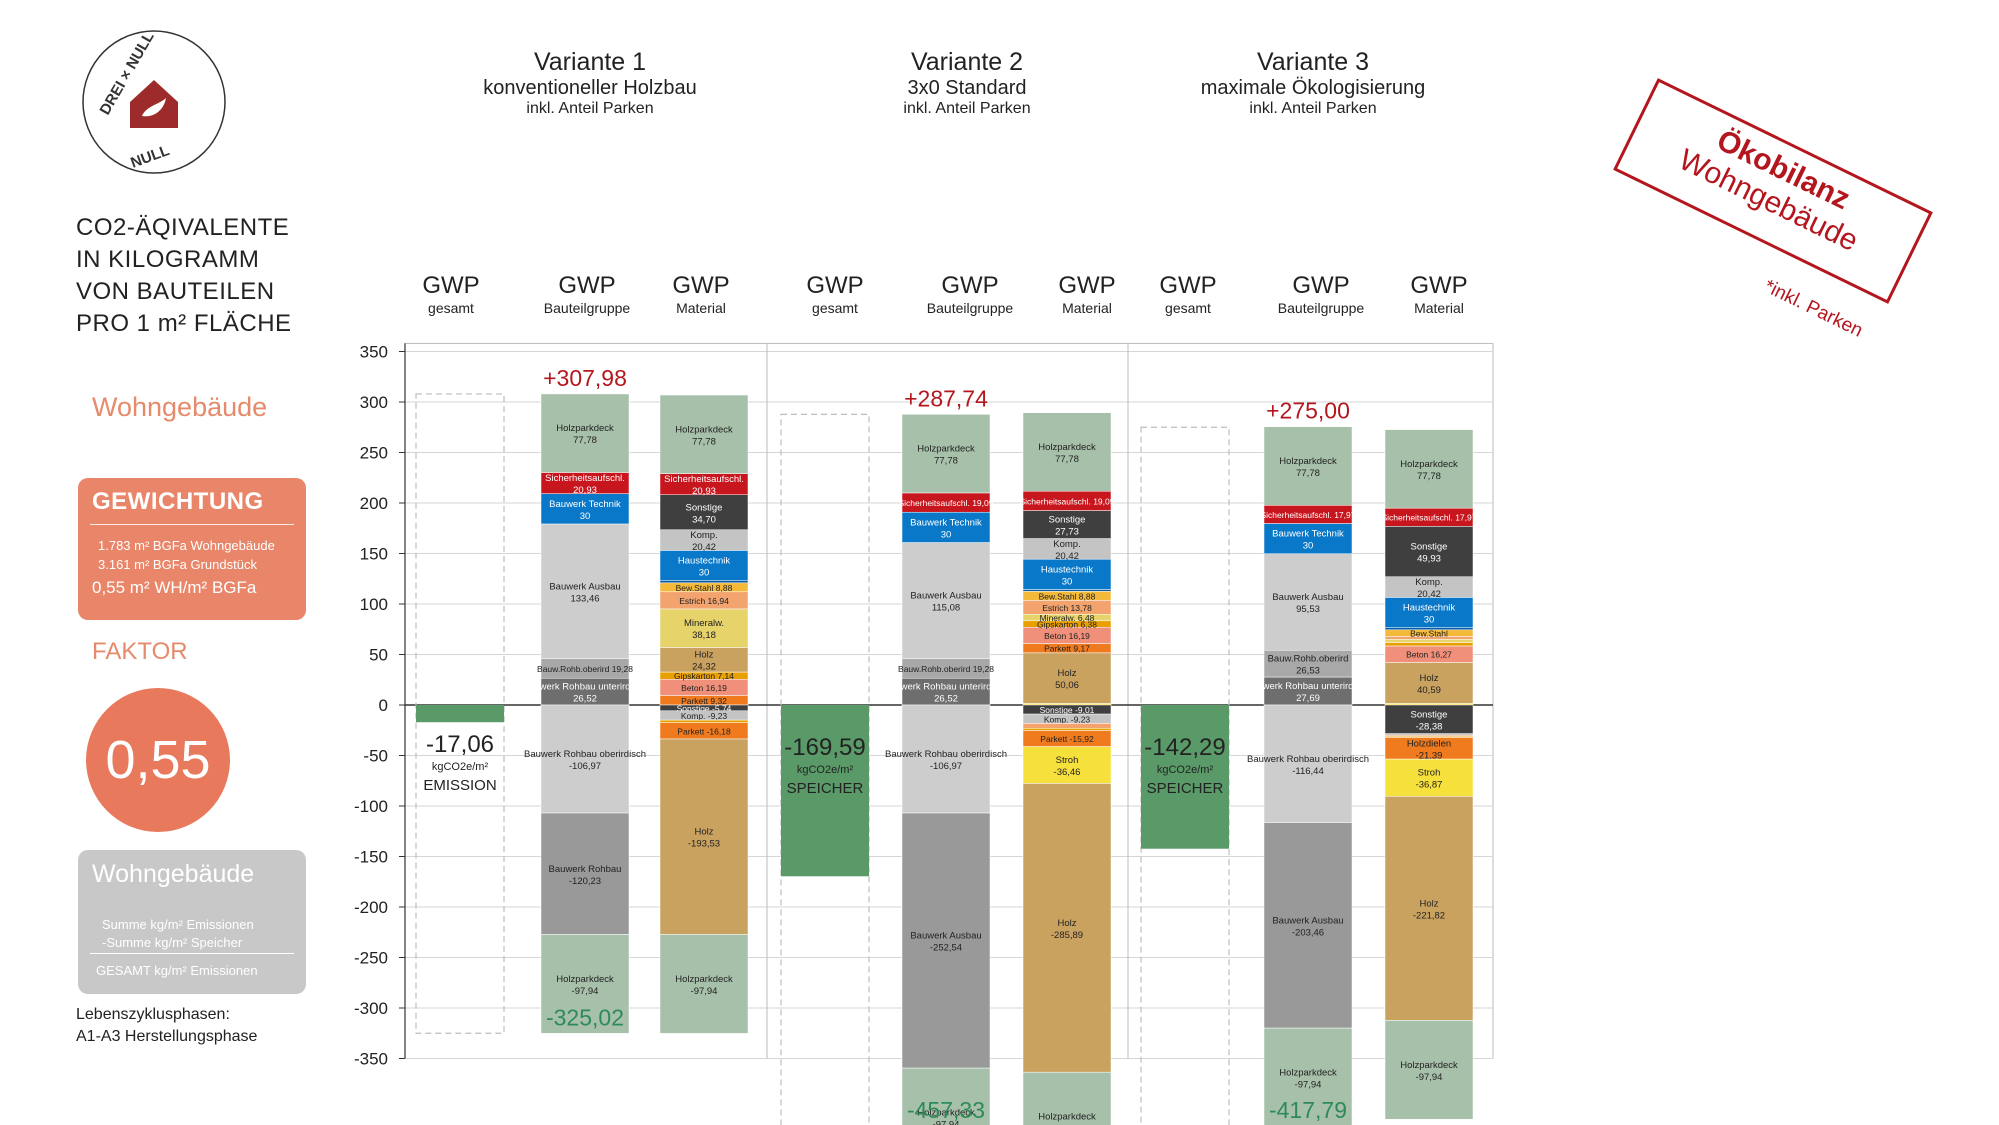 The width and height of the screenshot is (1999, 1125). Describe the element at coordinates (1429, 594) in the screenshot. I see `segment-value-label: 20,42` at that location.